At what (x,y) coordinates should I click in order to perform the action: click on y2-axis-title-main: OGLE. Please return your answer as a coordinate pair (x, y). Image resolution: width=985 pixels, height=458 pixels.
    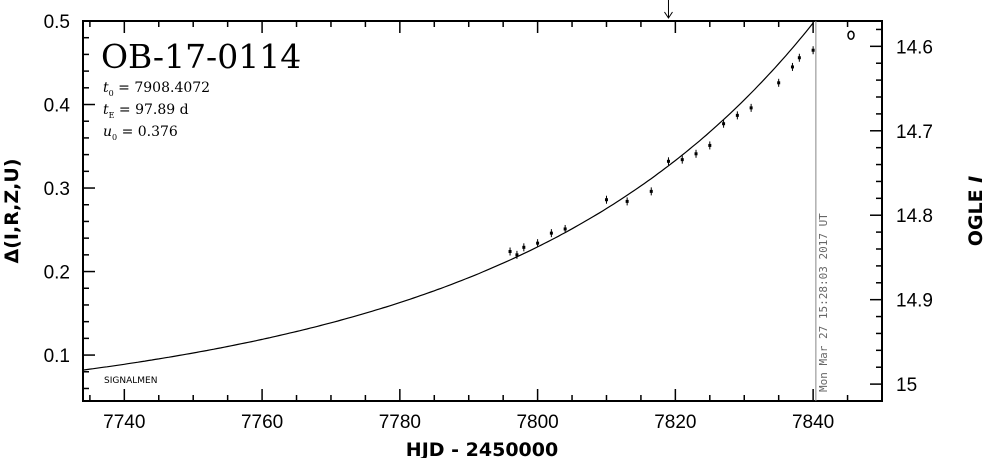
    Looking at the image, I should click on (975, 214).